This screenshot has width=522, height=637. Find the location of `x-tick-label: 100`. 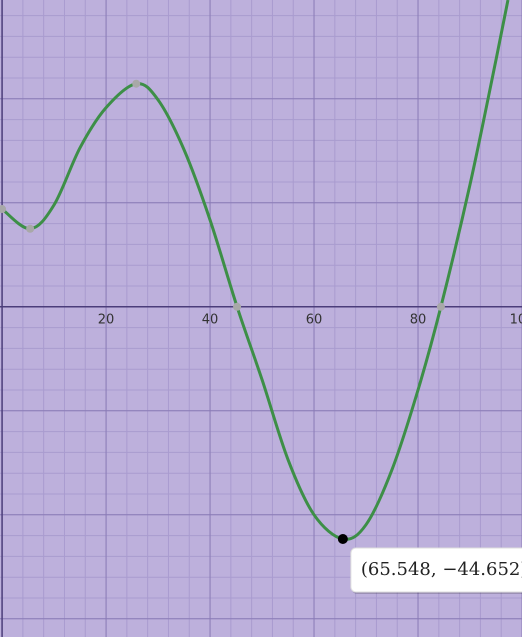

x-tick-label: 100 is located at coordinates (516, 319).